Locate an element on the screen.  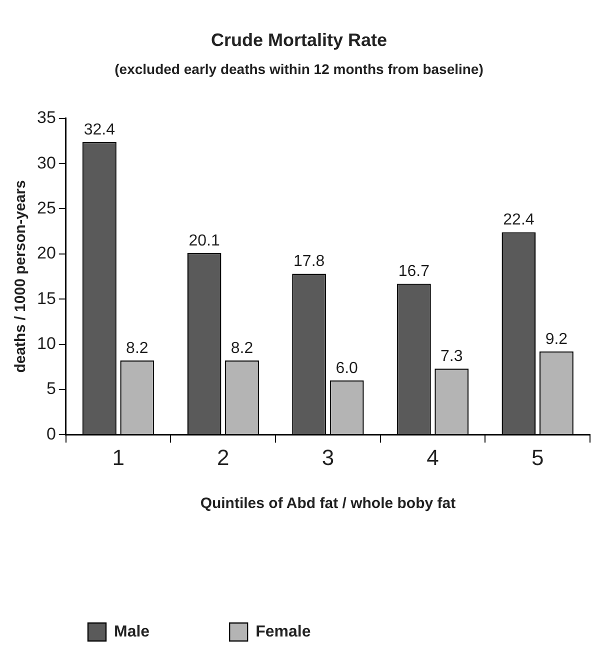
y-tick-label: 5 is located at coordinates (51, 388).